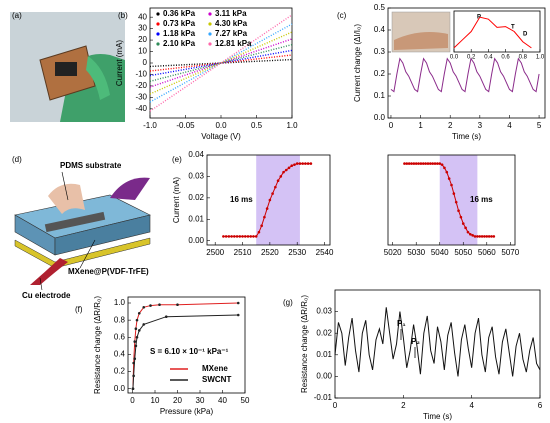 The width and height of the screenshot is (550, 423). What do you see at coordinates (452, 205) in the screenshot?
I see `chart: 5020 5030 5040 5050 5060 5070 16 ms` at bounding box center [452, 205].